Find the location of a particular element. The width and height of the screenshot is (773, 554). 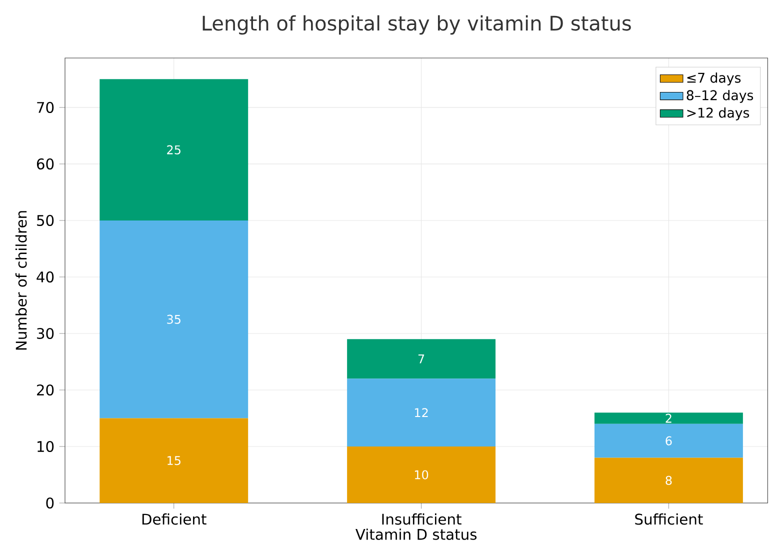

data-label: 15 is located at coordinates (174, 461).